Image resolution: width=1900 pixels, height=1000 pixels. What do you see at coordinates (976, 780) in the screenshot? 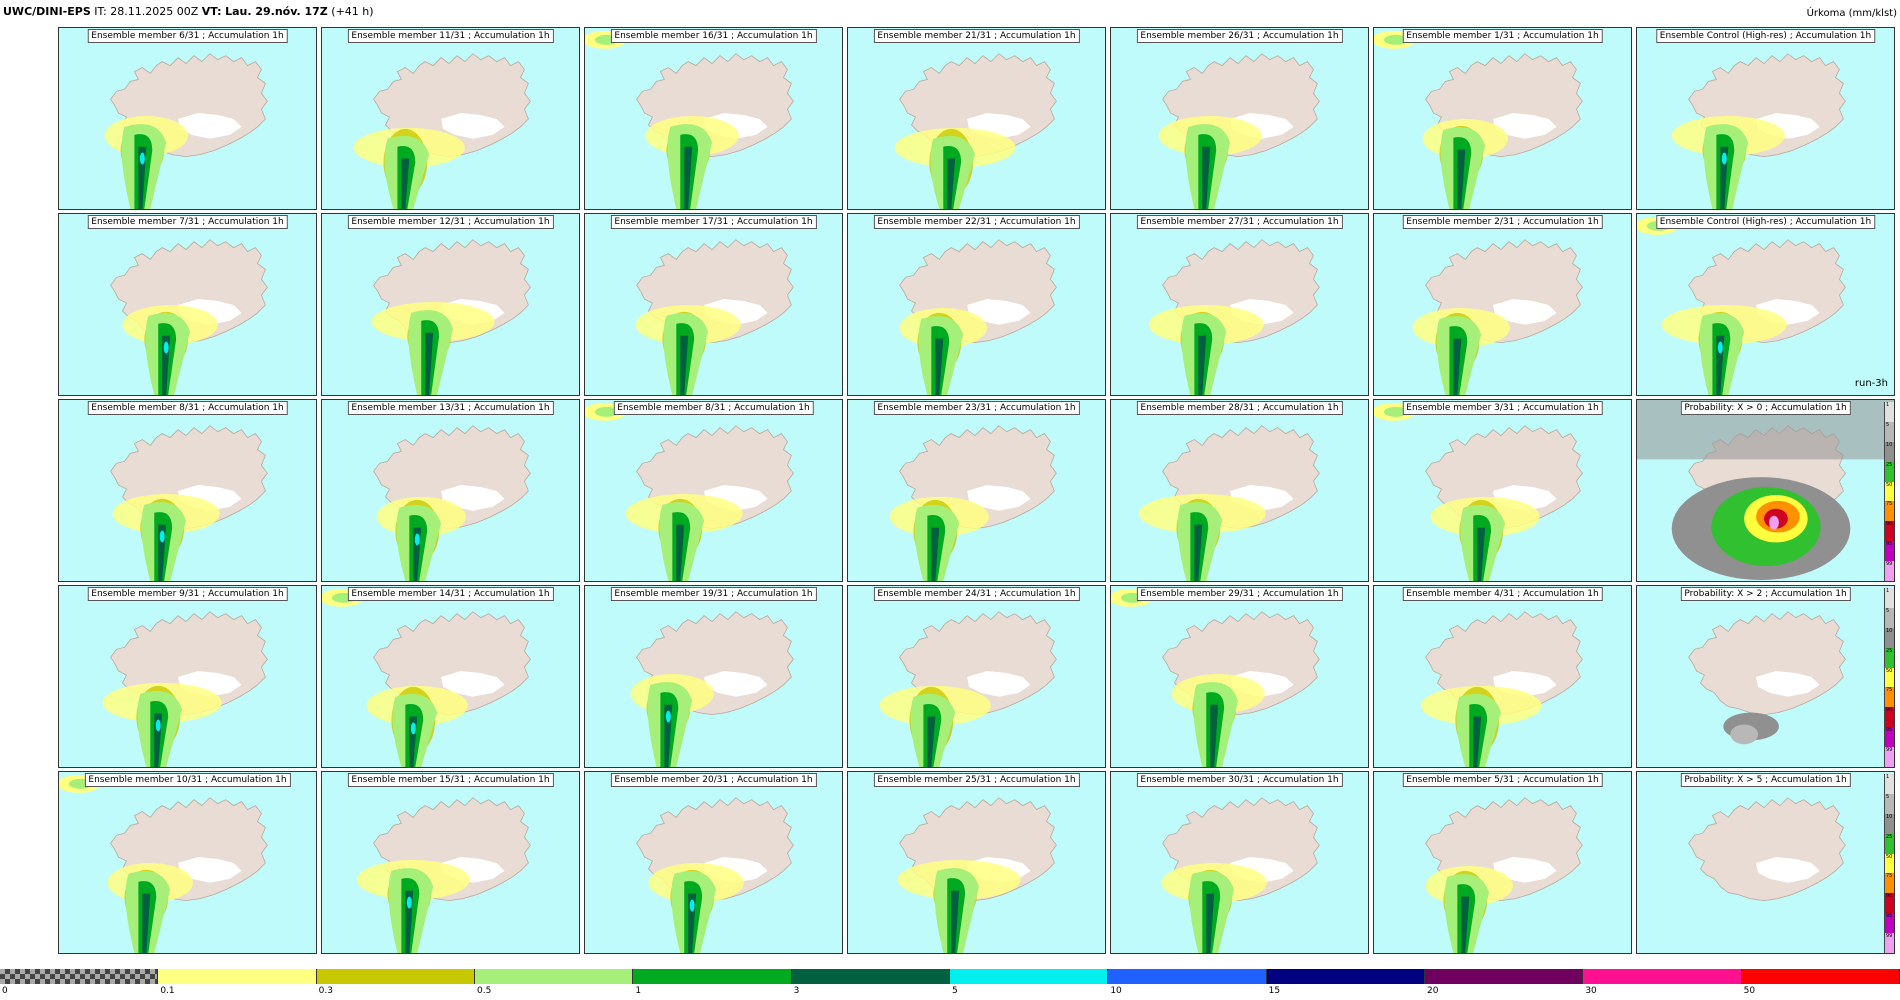
I see `panel-title: Ensemble member 25/31 ; Accumulation 1h` at bounding box center [976, 780].